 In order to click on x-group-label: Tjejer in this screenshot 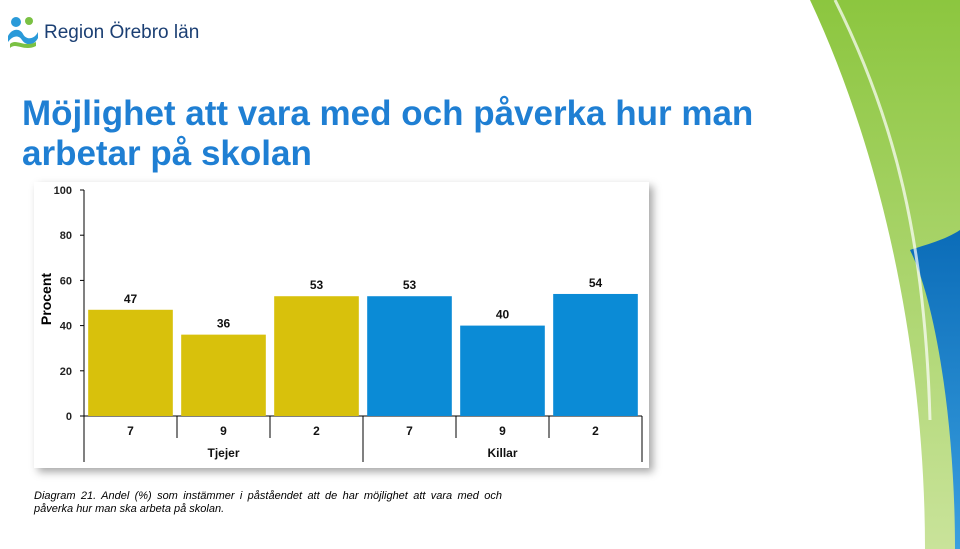, I will do `click(223, 453)`.